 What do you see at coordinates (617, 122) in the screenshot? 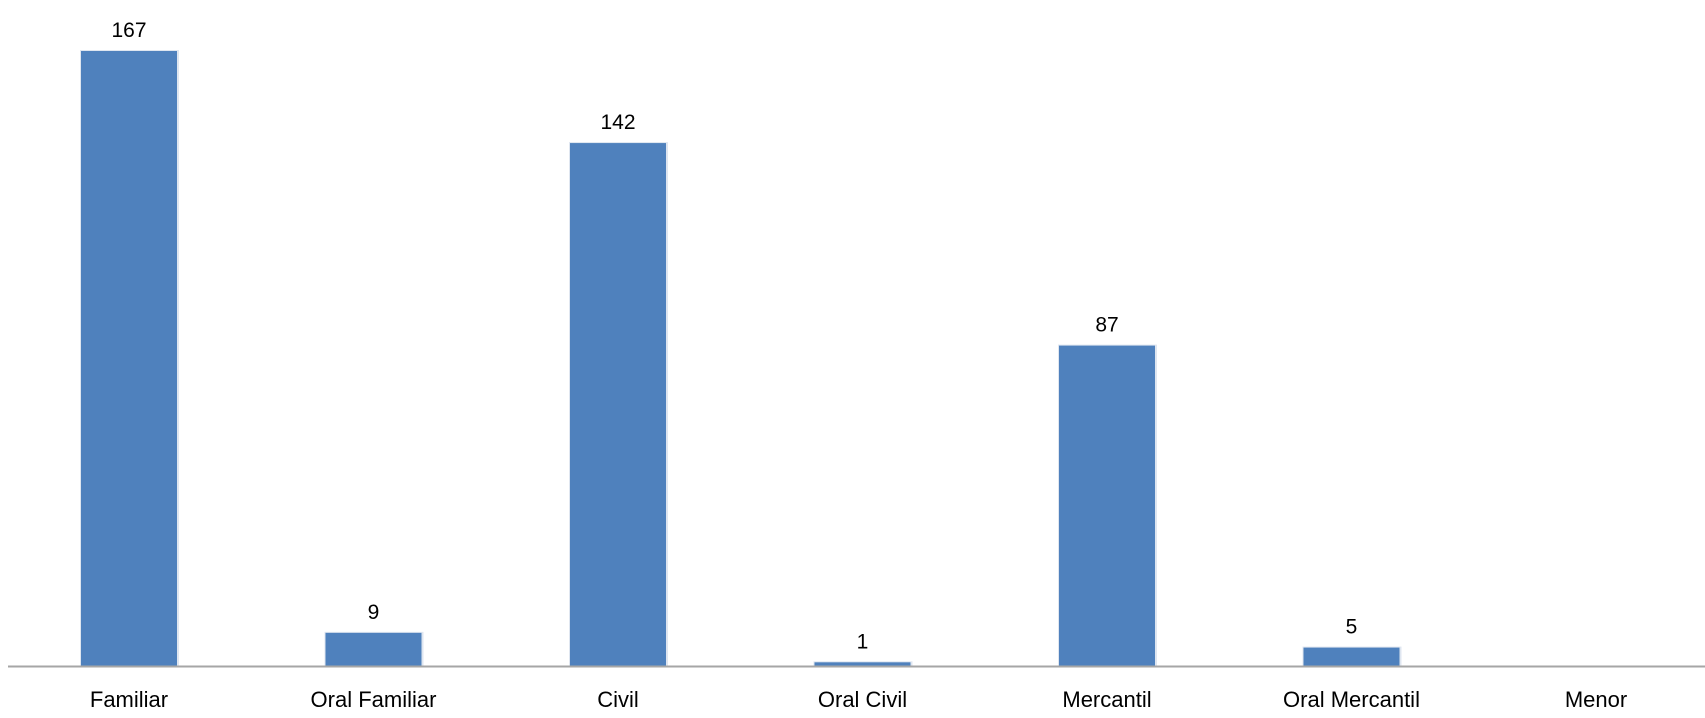
I see `data-label-civil: 142` at bounding box center [617, 122].